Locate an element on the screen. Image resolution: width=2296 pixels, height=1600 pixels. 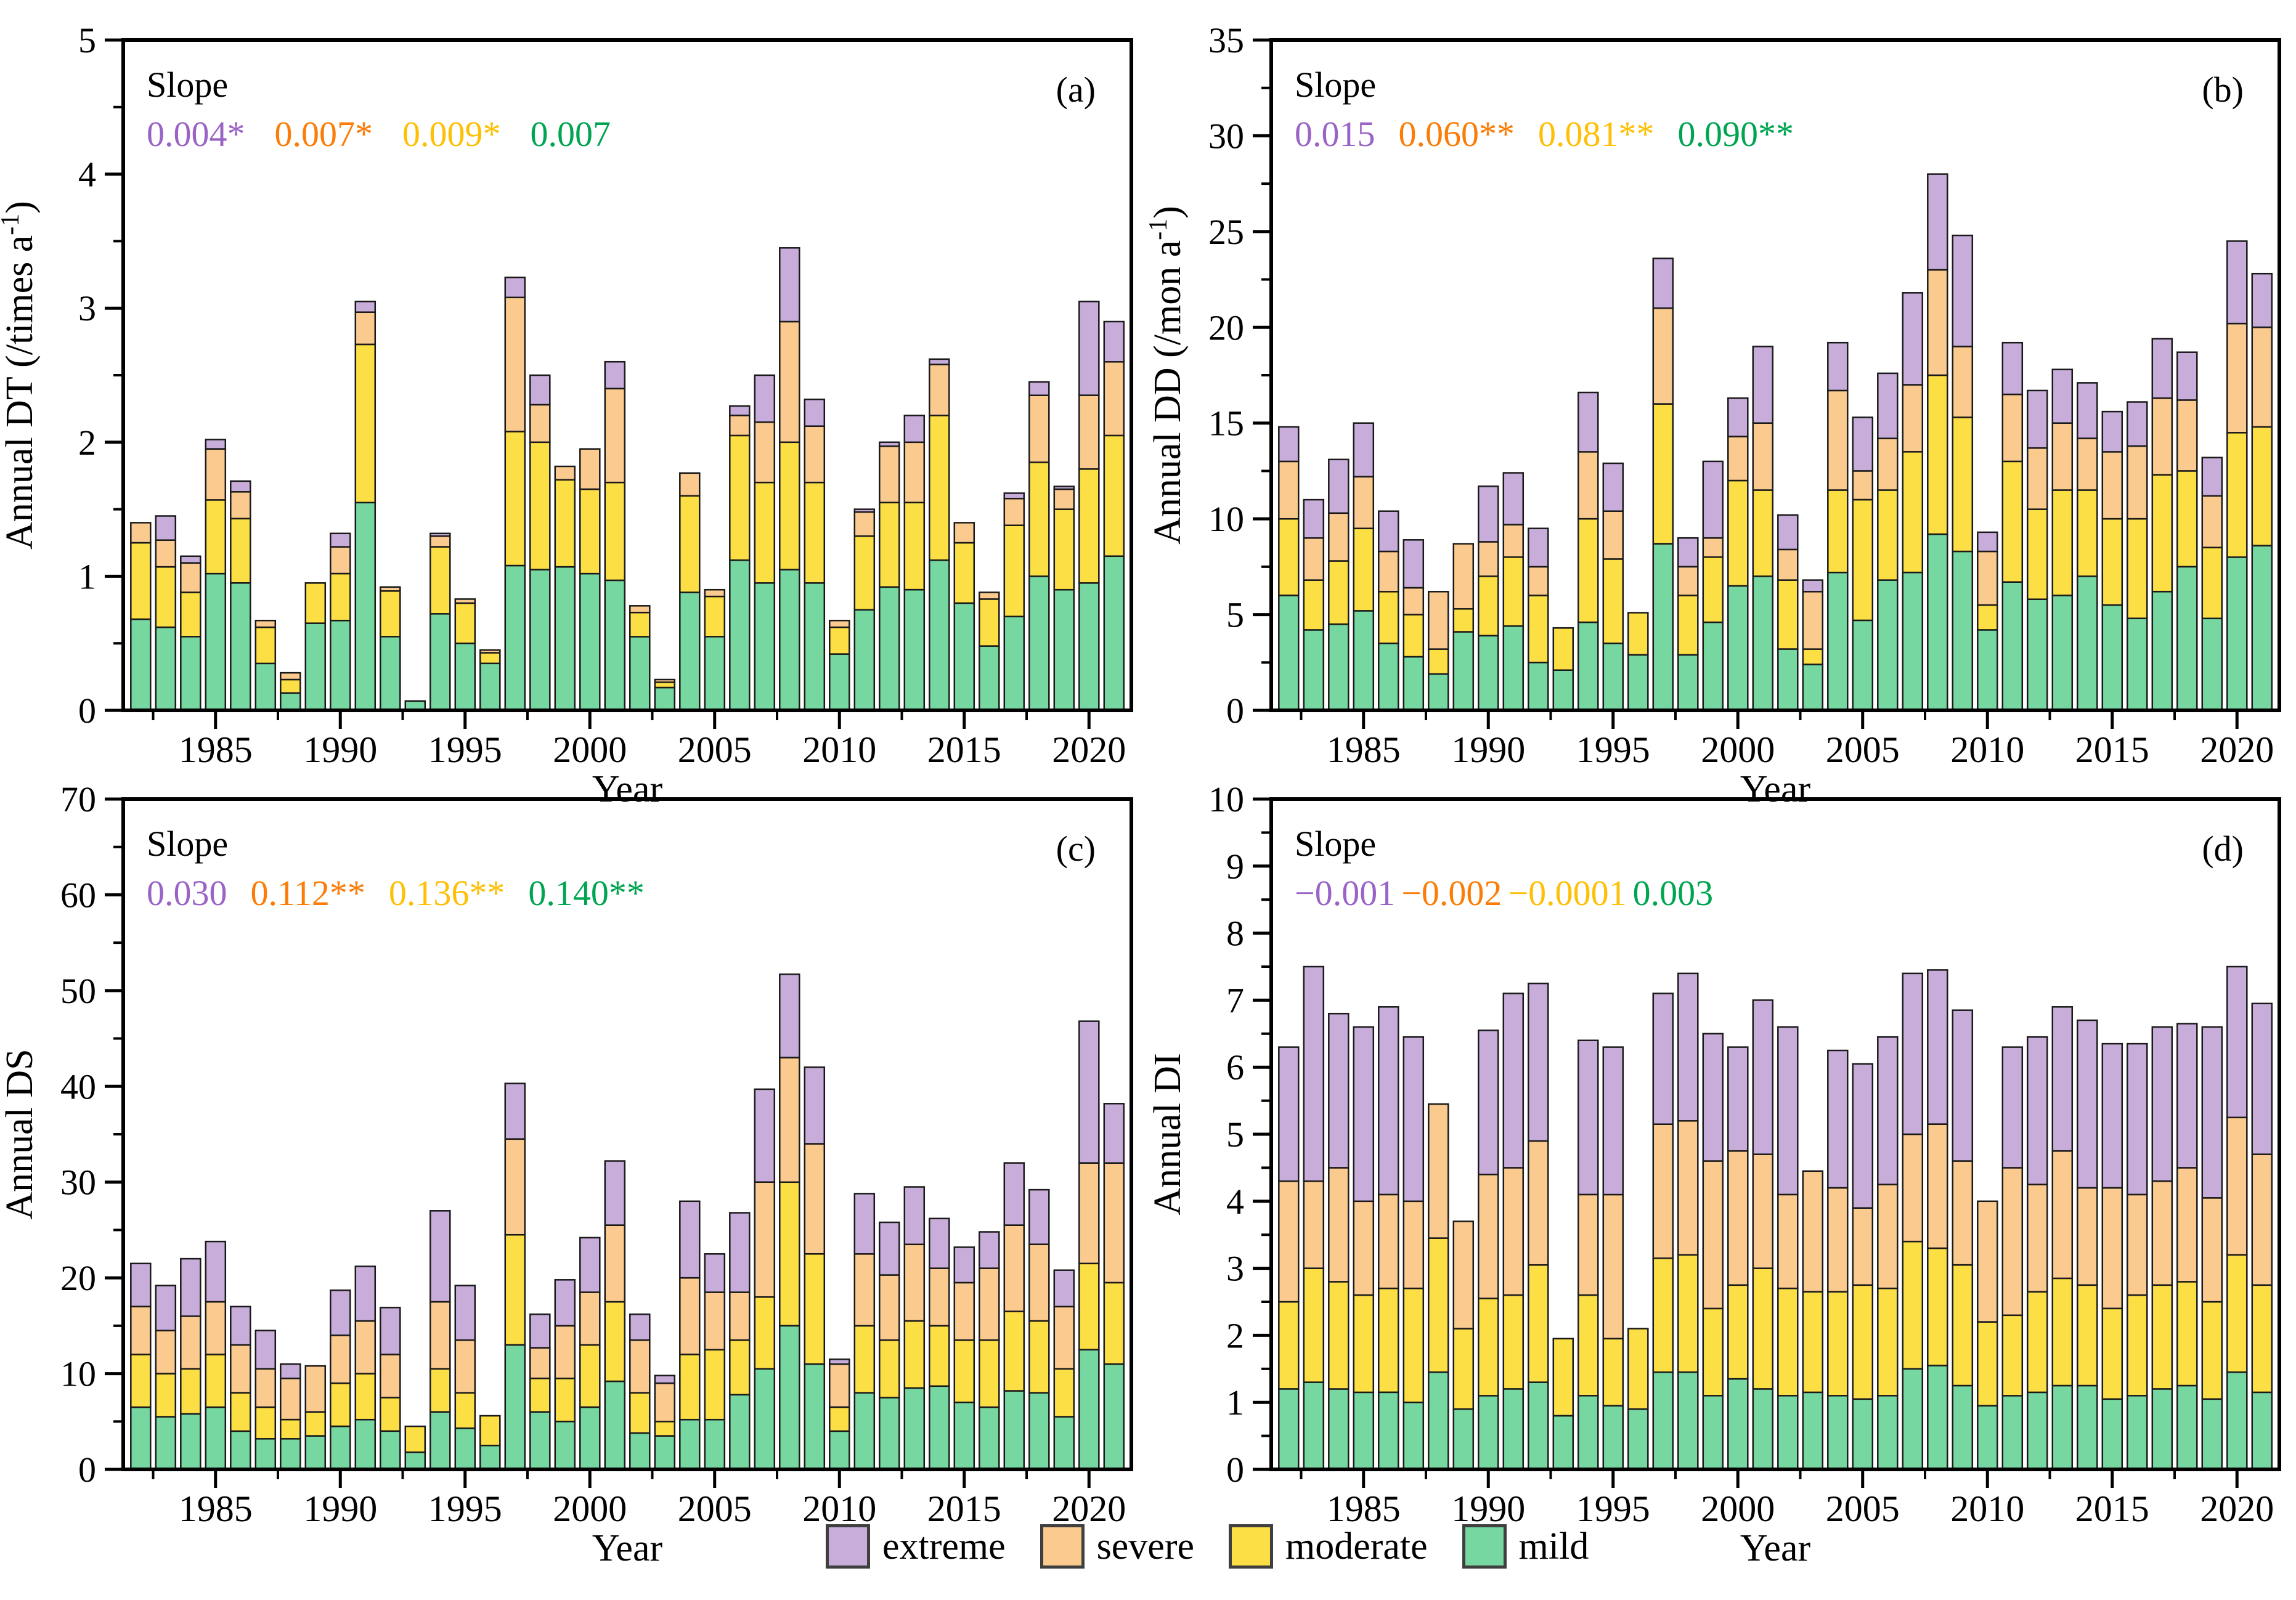
y-tick-label: 3 is located at coordinates (87, 308).